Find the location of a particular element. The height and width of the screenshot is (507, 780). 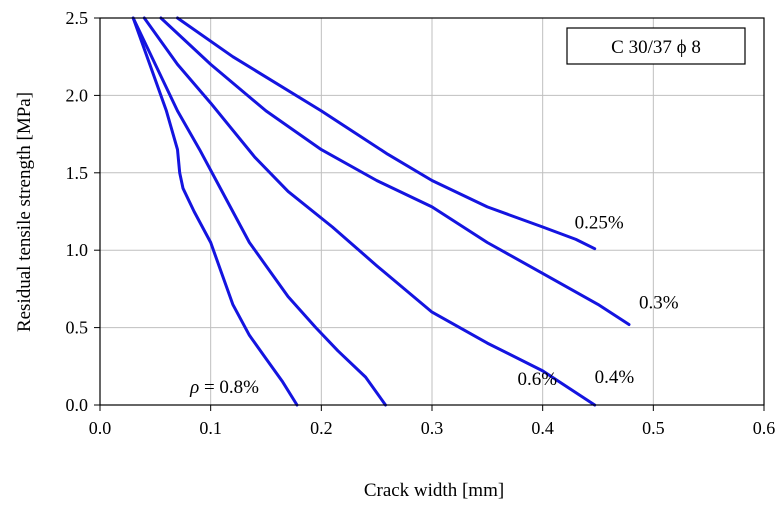

y-tick-label: 0.5 is located at coordinates (77, 328).